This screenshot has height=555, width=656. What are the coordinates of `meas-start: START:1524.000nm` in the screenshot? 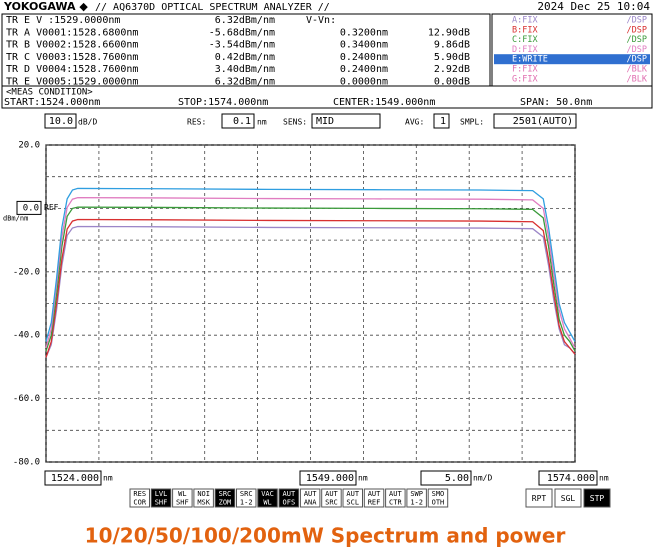 It's located at (52, 102).